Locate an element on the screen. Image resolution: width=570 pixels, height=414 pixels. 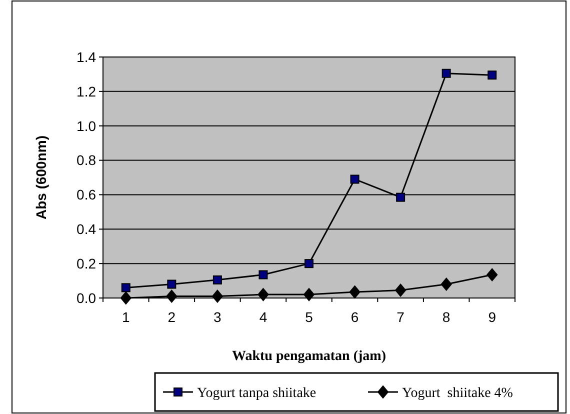
y-tick-label: 1.0 is located at coordinates (86, 126).